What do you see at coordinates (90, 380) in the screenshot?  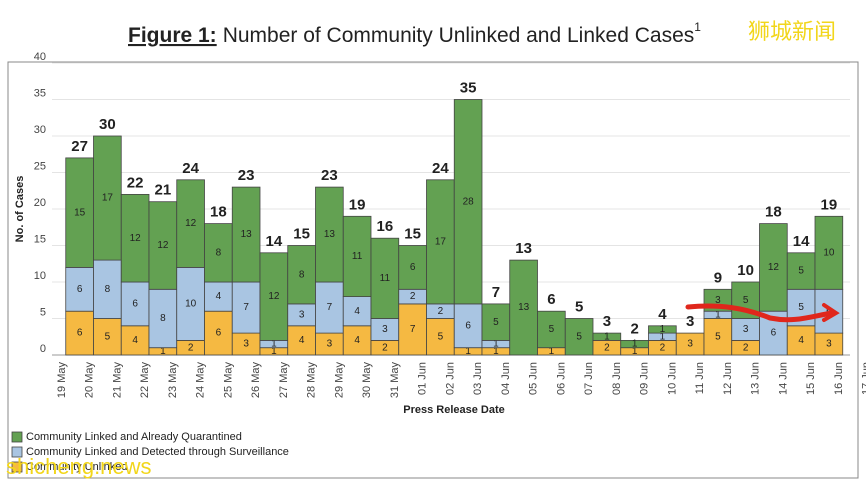 I see `x-tick-label: 20 May` at bounding box center [90, 380].